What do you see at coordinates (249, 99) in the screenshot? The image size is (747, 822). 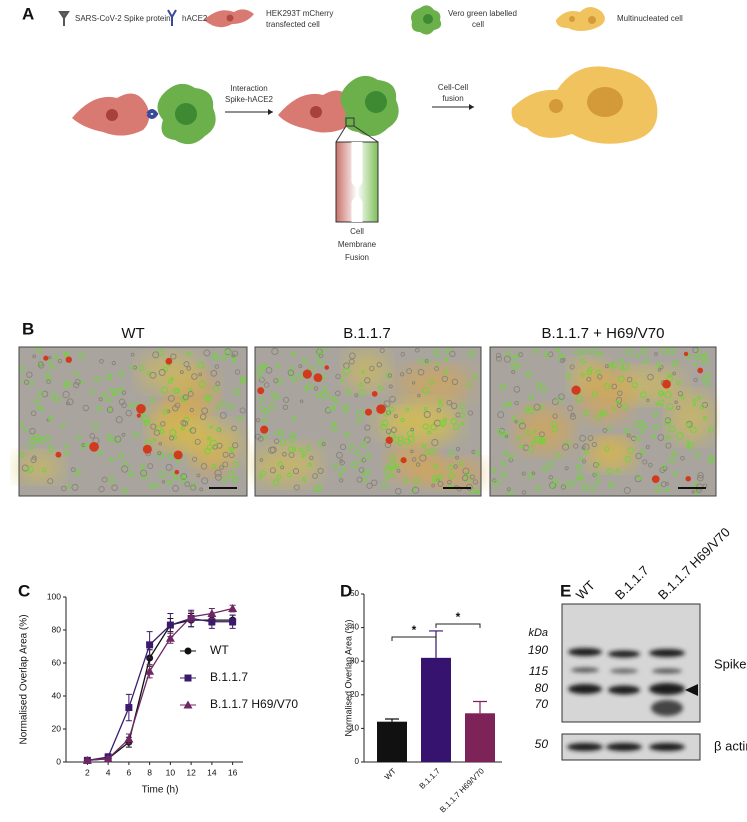 I see `step-label: Spike-hACE2` at bounding box center [249, 99].